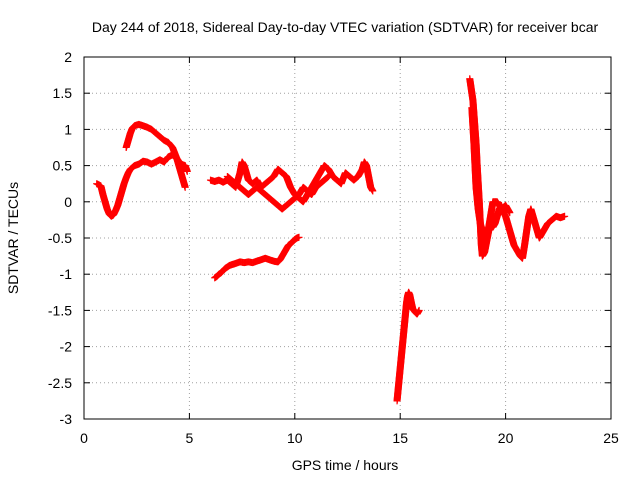  What do you see at coordinates (349, 438) in the screenshot?
I see `x-axis-tick-labels: 0 5 10 15 20 25` at bounding box center [349, 438].